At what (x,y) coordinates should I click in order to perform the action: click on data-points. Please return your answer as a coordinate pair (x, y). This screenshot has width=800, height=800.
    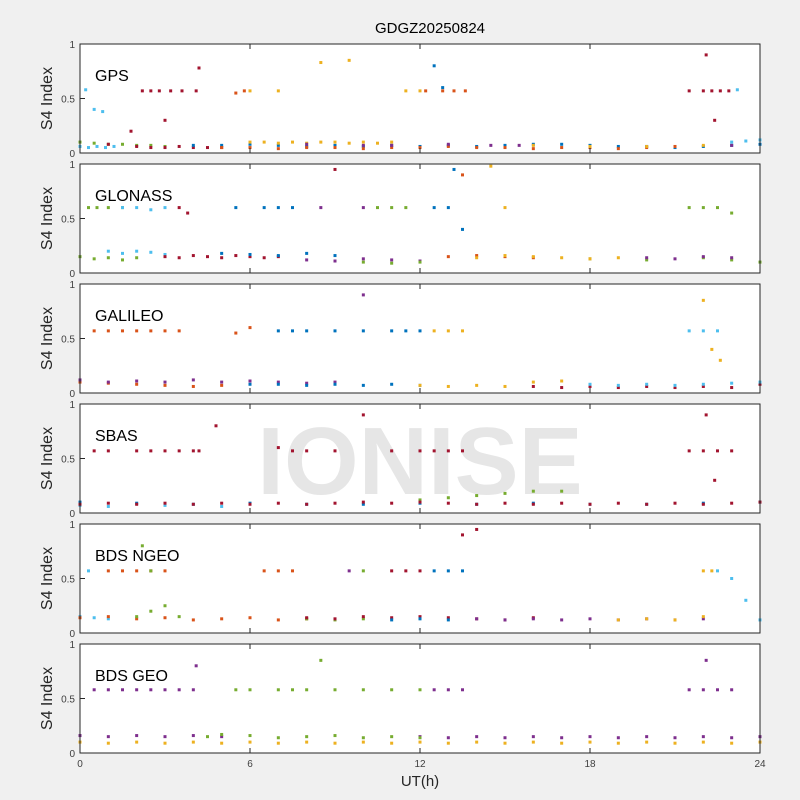
    Looking at the image, I should click on (420, 102).